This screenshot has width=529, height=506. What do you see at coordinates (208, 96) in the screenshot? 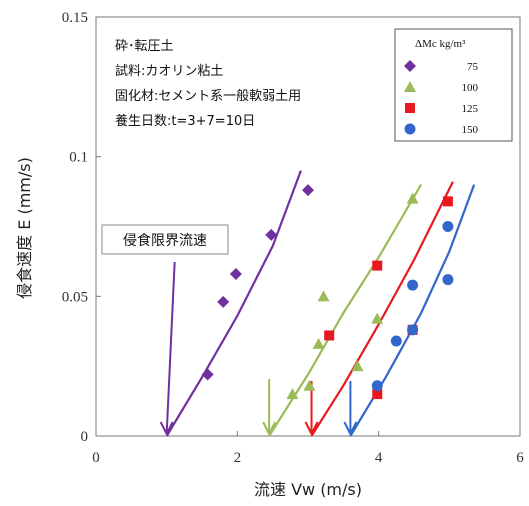
I see `note-line: 固化材:セメント系一般軟弱土用` at bounding box center [208, 96].